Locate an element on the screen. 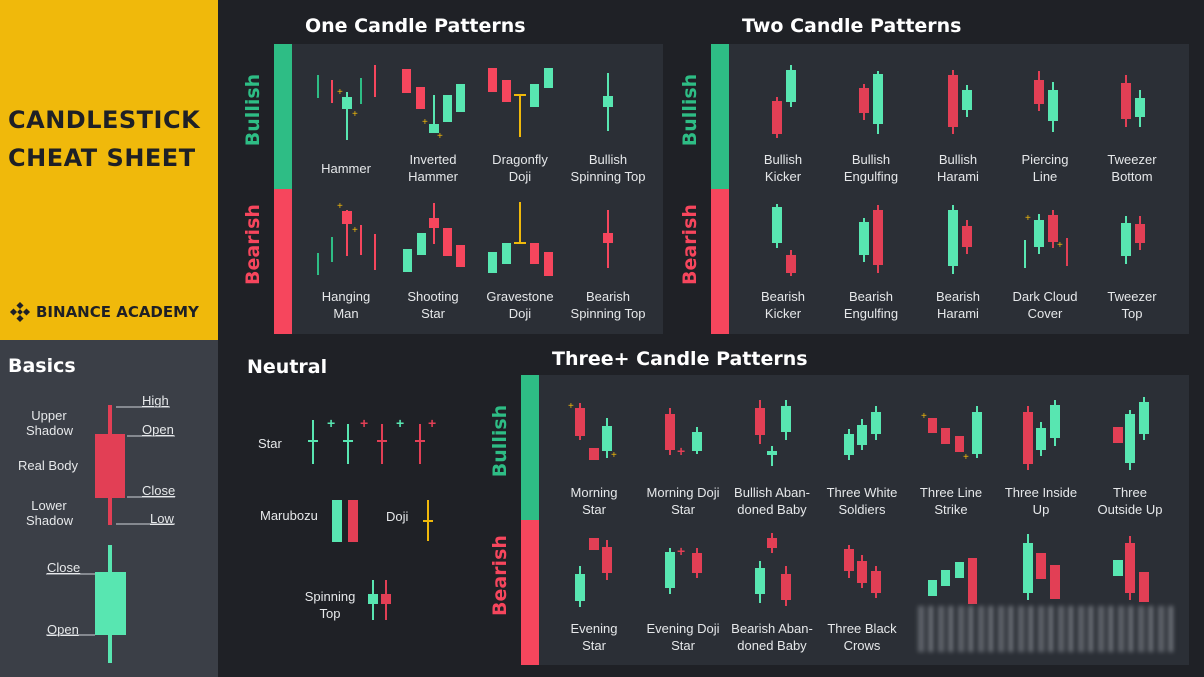  label-bearish-engulfing: Bearish Engulfing is located at coordinates (871, 305).